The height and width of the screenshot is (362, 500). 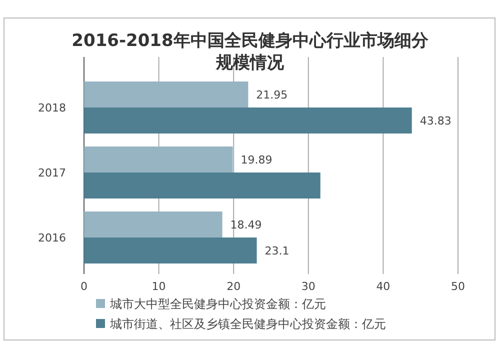 I want to click on x-tick-label: 50, so click(x=458, y=286).